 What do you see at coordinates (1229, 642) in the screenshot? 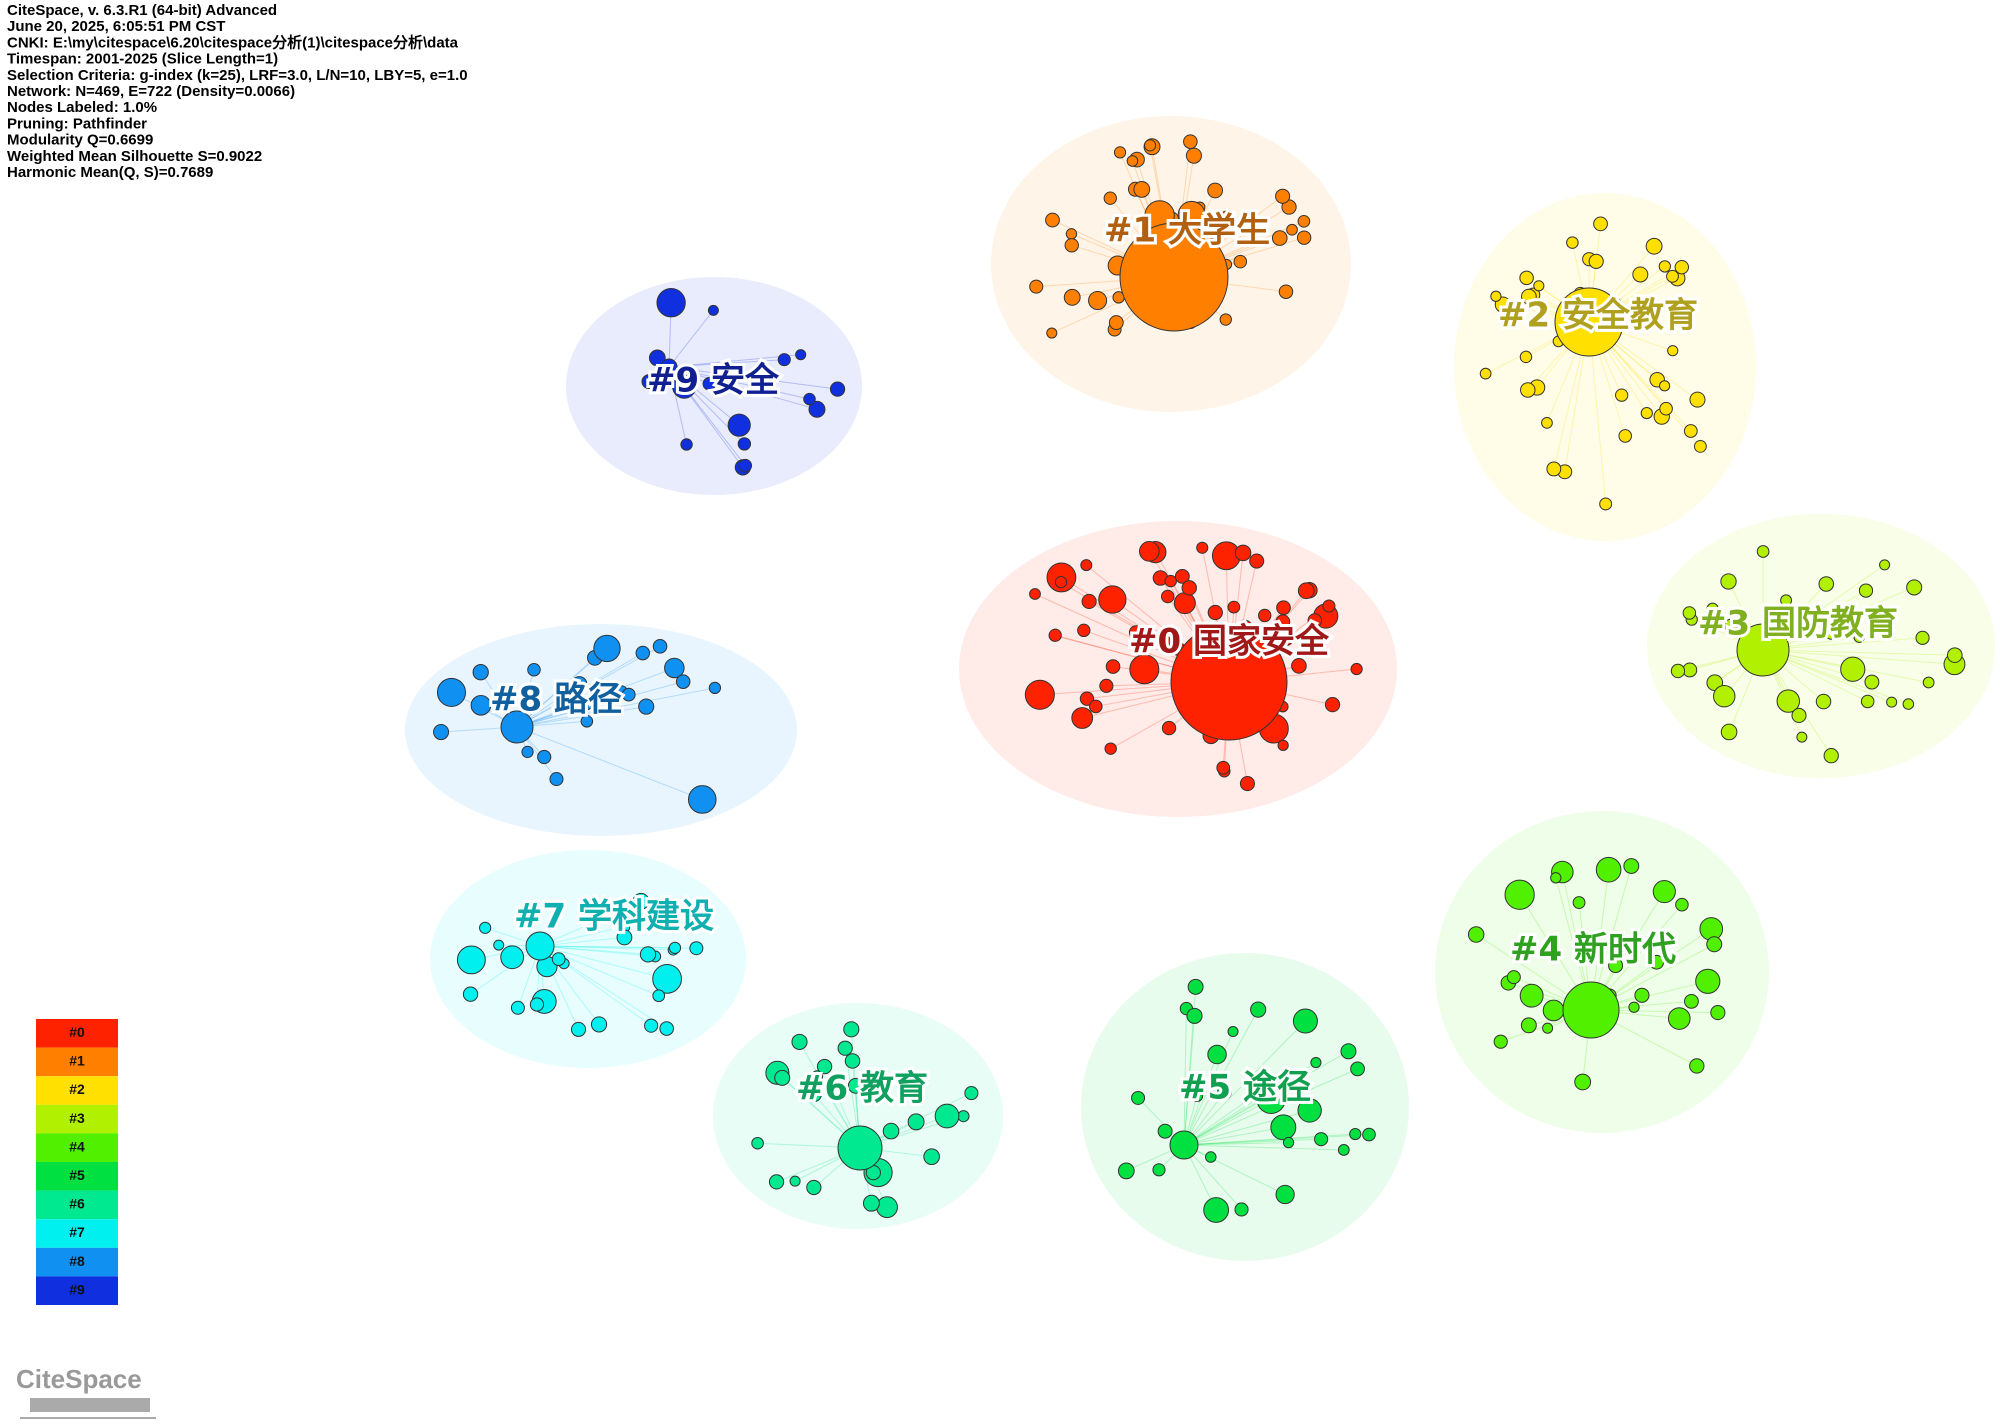
I see `cluster-label: #0 国家安全` at bounding box center [1229, 642].